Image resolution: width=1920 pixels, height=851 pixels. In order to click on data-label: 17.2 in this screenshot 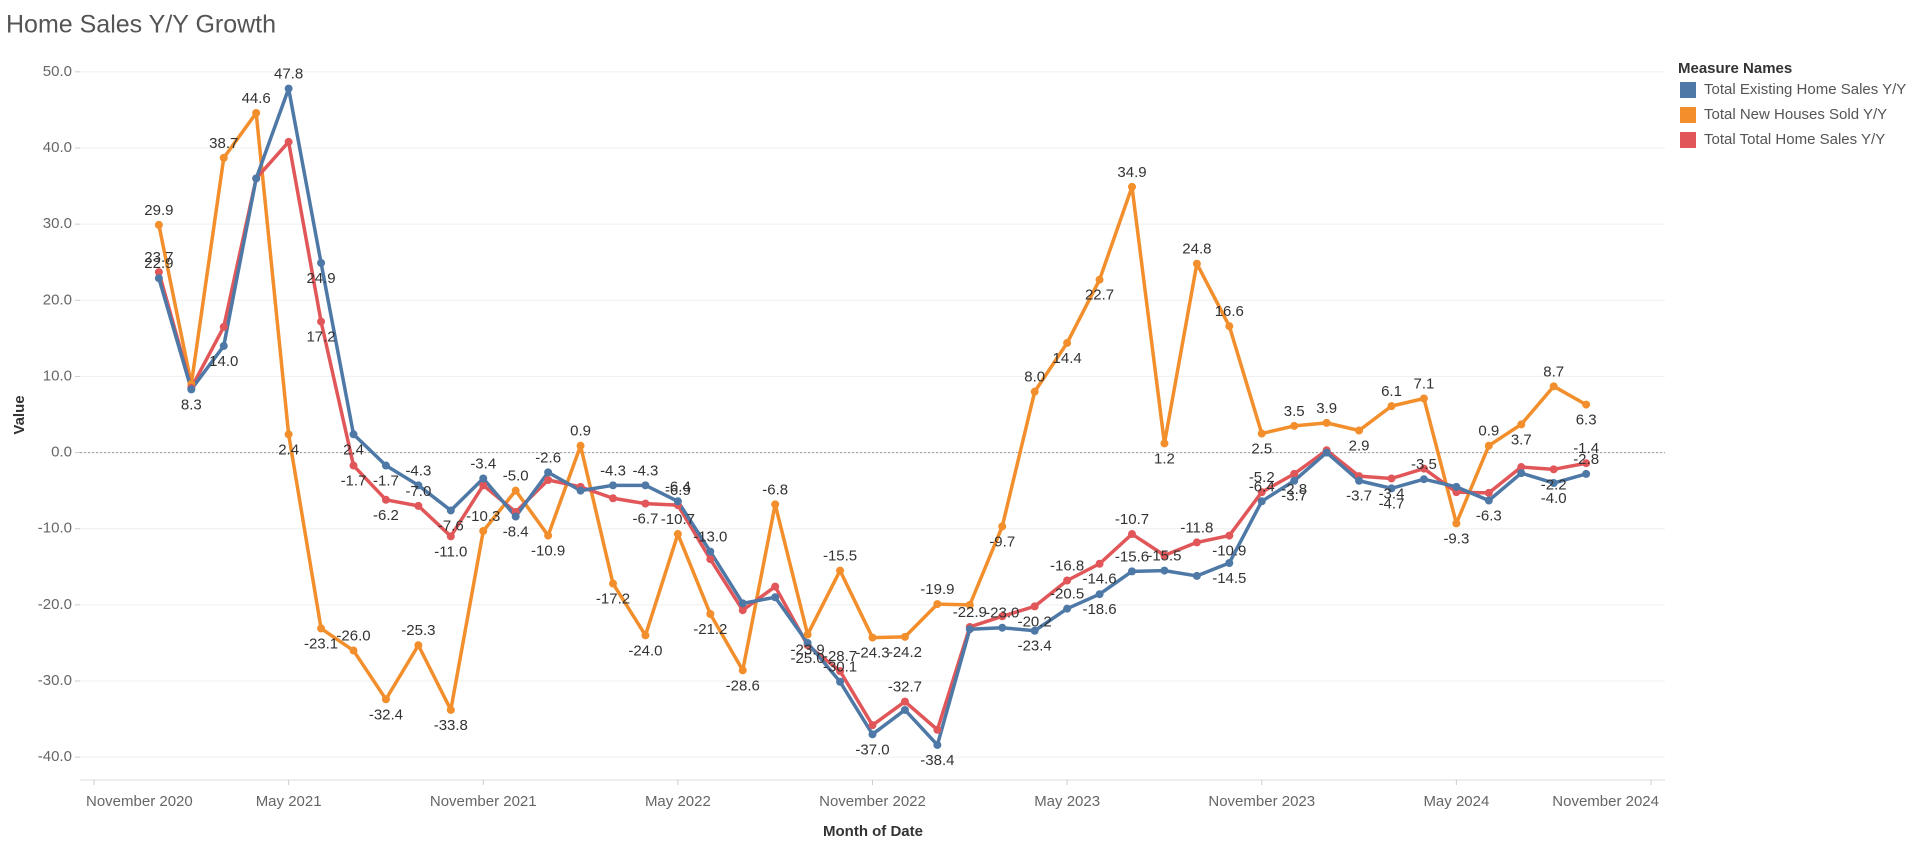, I will do `click(320, 337)`.